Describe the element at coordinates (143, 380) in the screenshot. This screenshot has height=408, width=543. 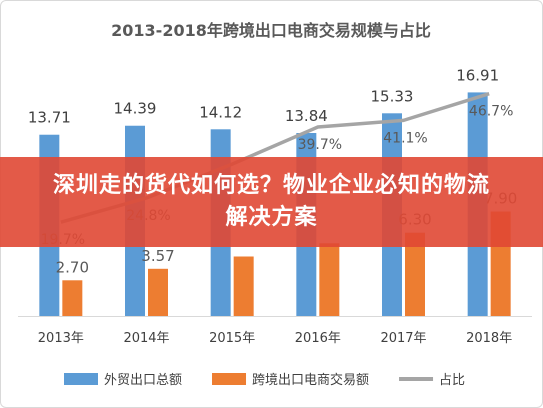
I see `legend-label-1: 外贸出口总额` at that location.